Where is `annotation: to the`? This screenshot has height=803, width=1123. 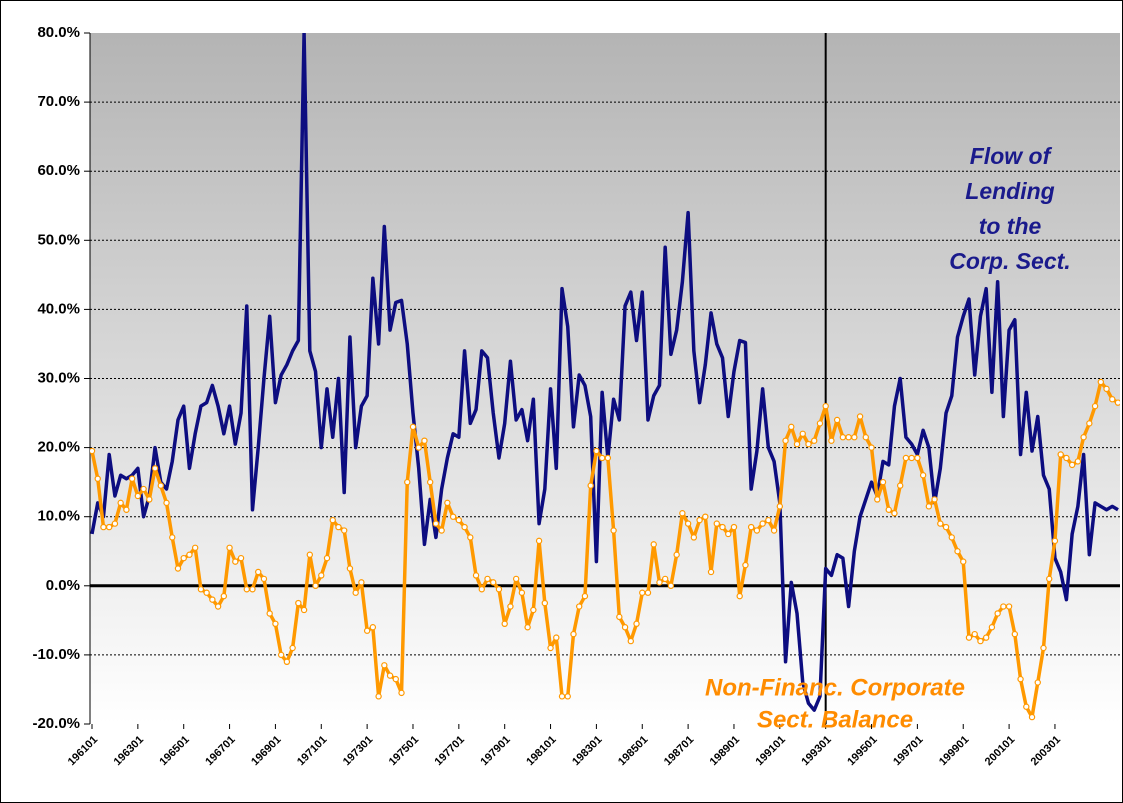 annotation: to the is located at coordinates (1010, 226).